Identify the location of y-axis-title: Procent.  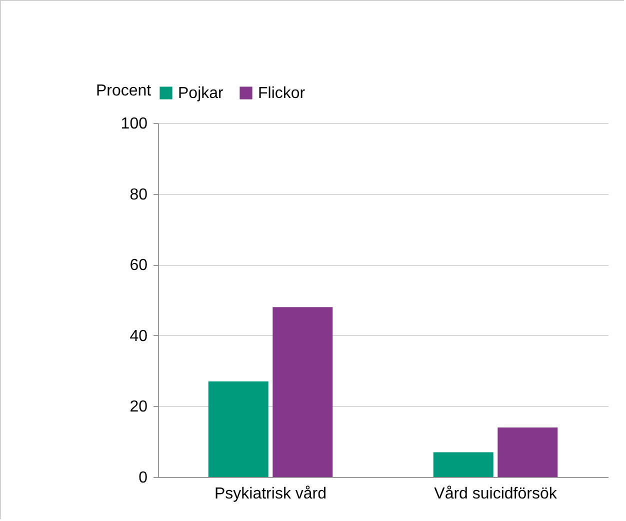
(124, 91).